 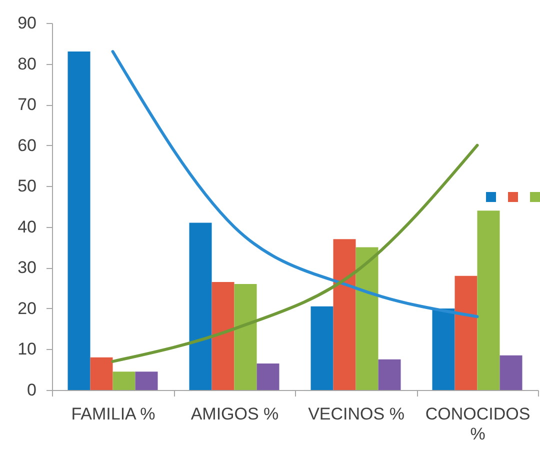 I want to click on y-tick-label: 50, so click(x=27, y=186).